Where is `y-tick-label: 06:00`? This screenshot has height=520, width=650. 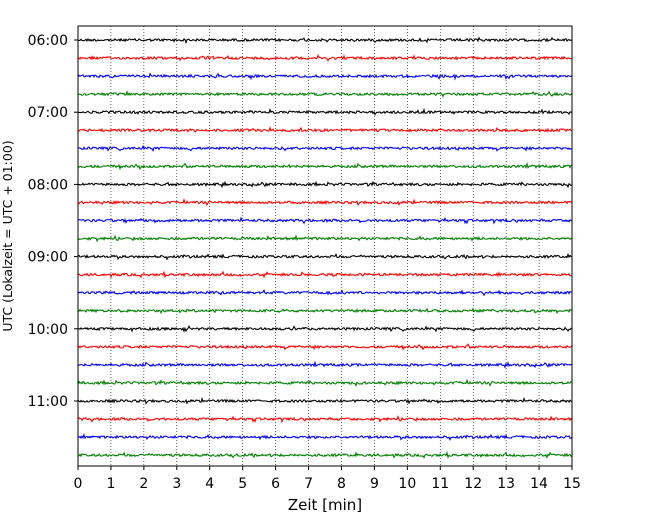
y-tick-label: 06:00 is located at coordinates (48, 41).